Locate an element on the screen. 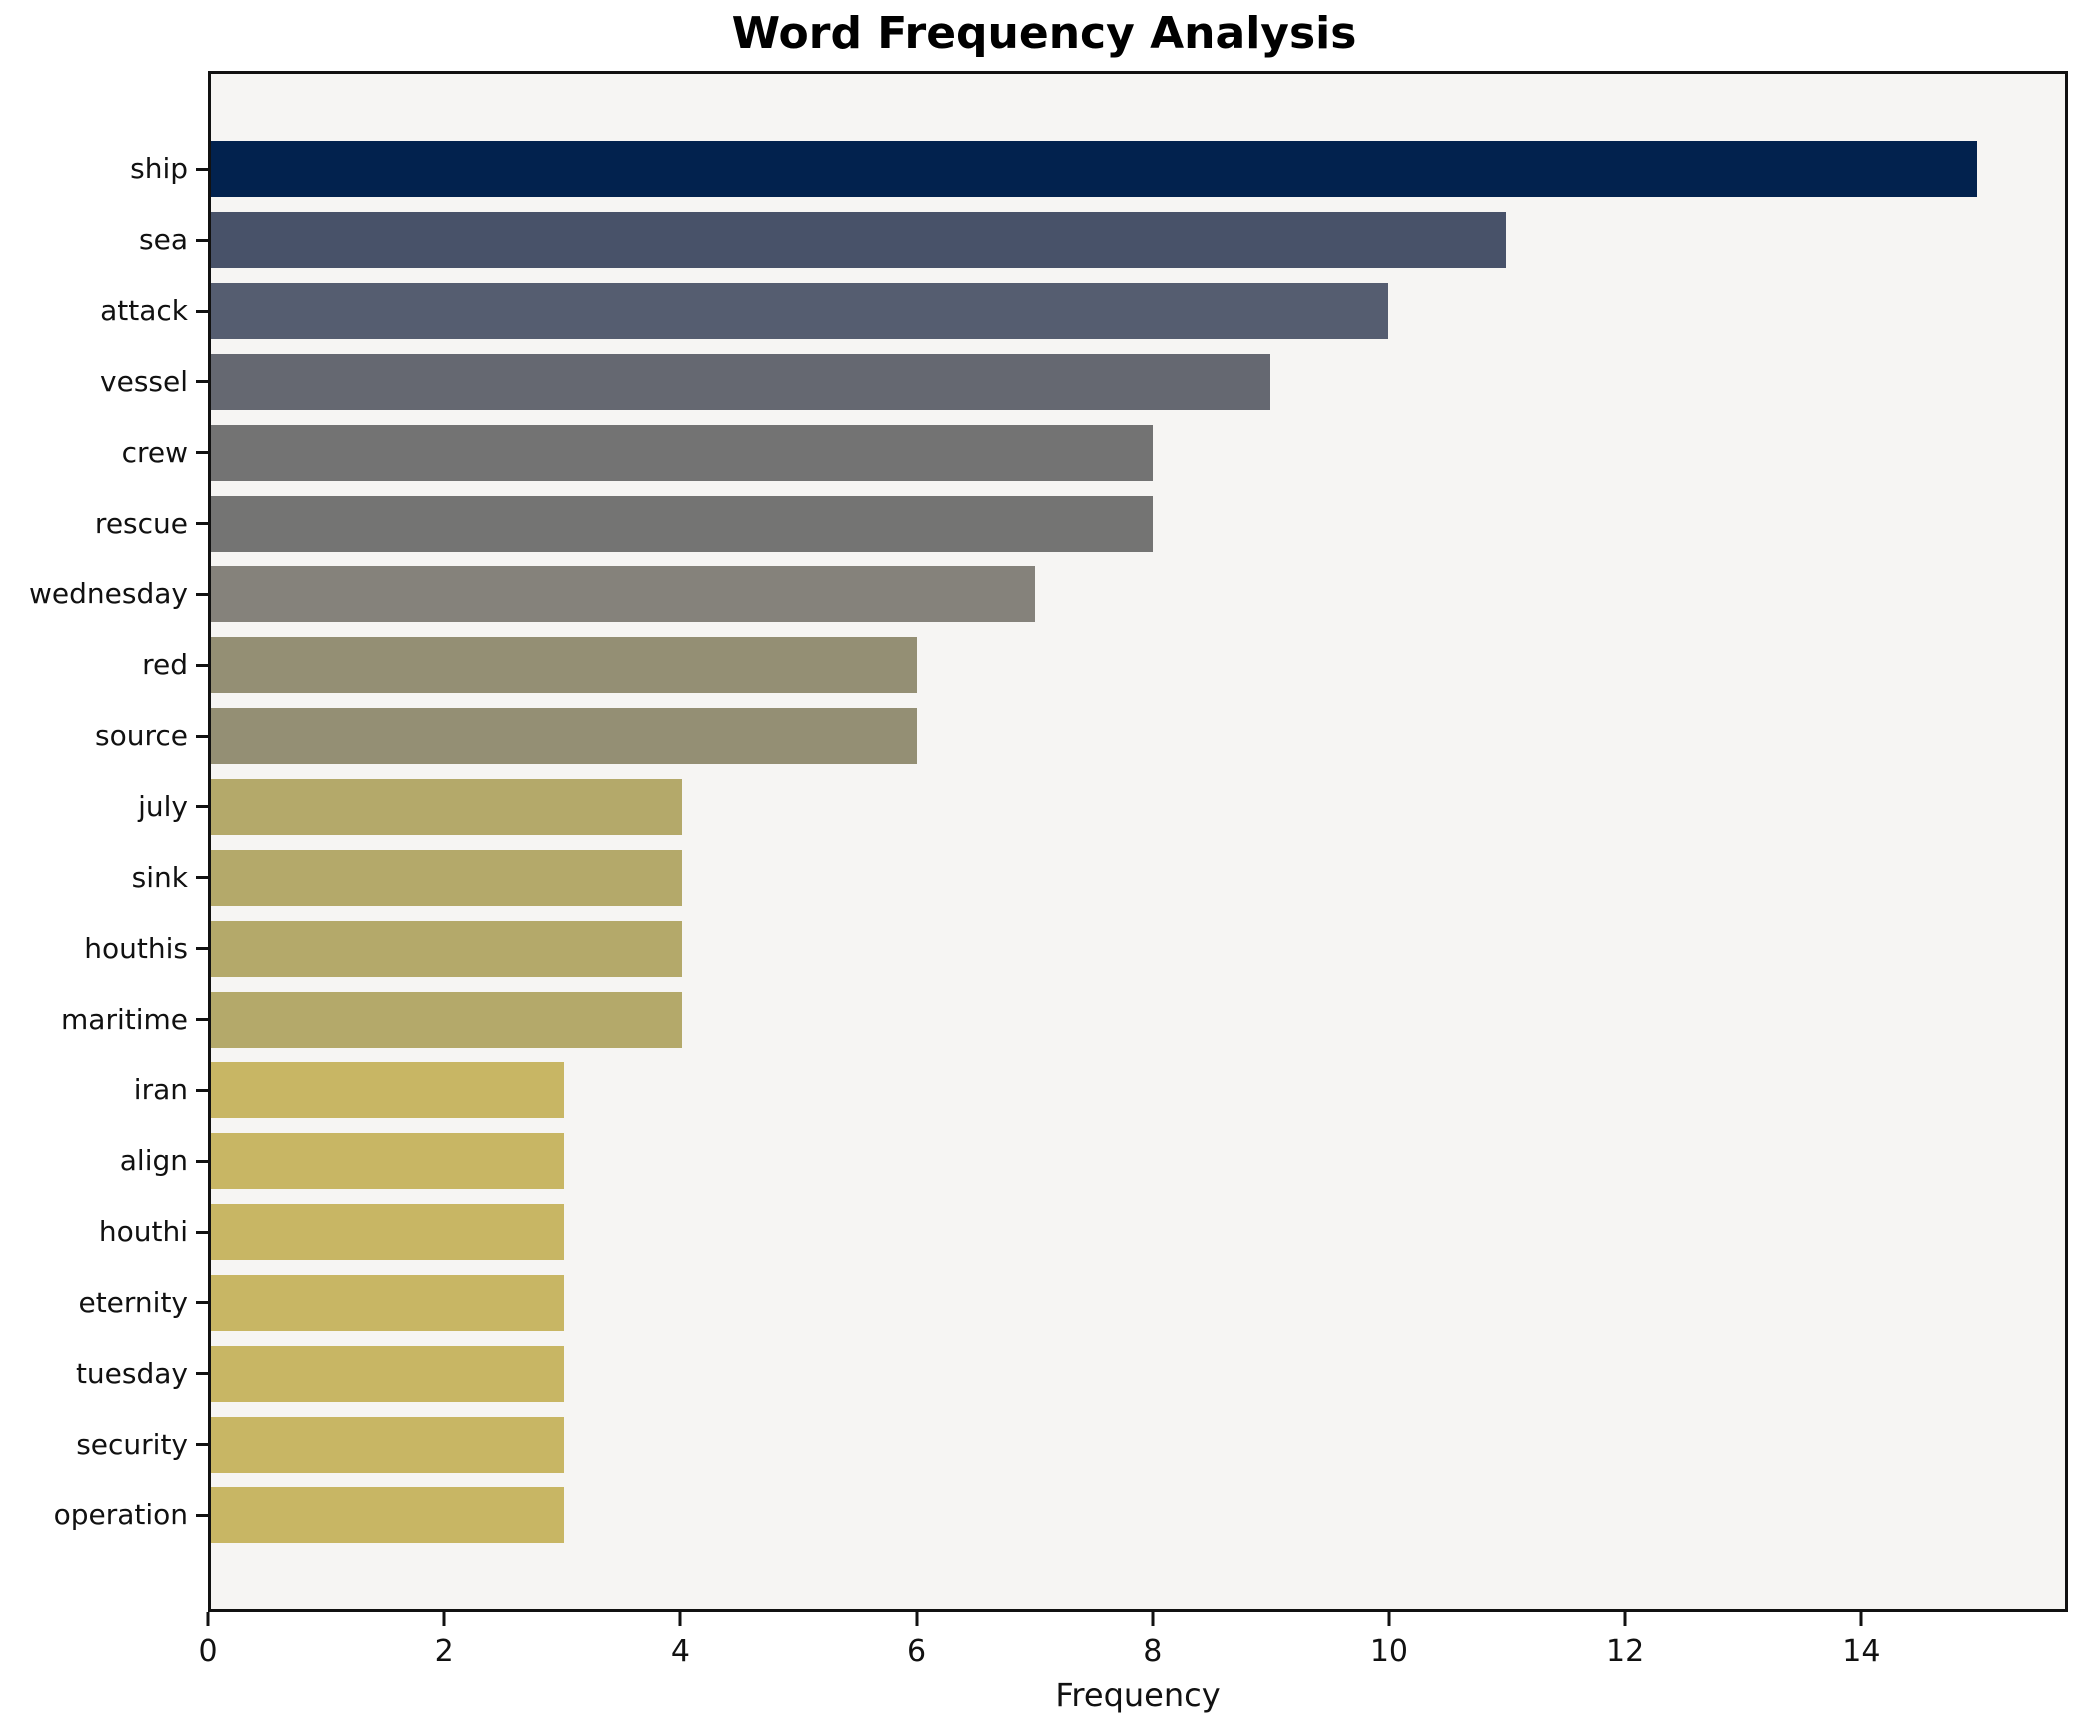 This screenshot has width=2088, height=1722. y-label-vessel: vessel is located at coordinates (144, 381).